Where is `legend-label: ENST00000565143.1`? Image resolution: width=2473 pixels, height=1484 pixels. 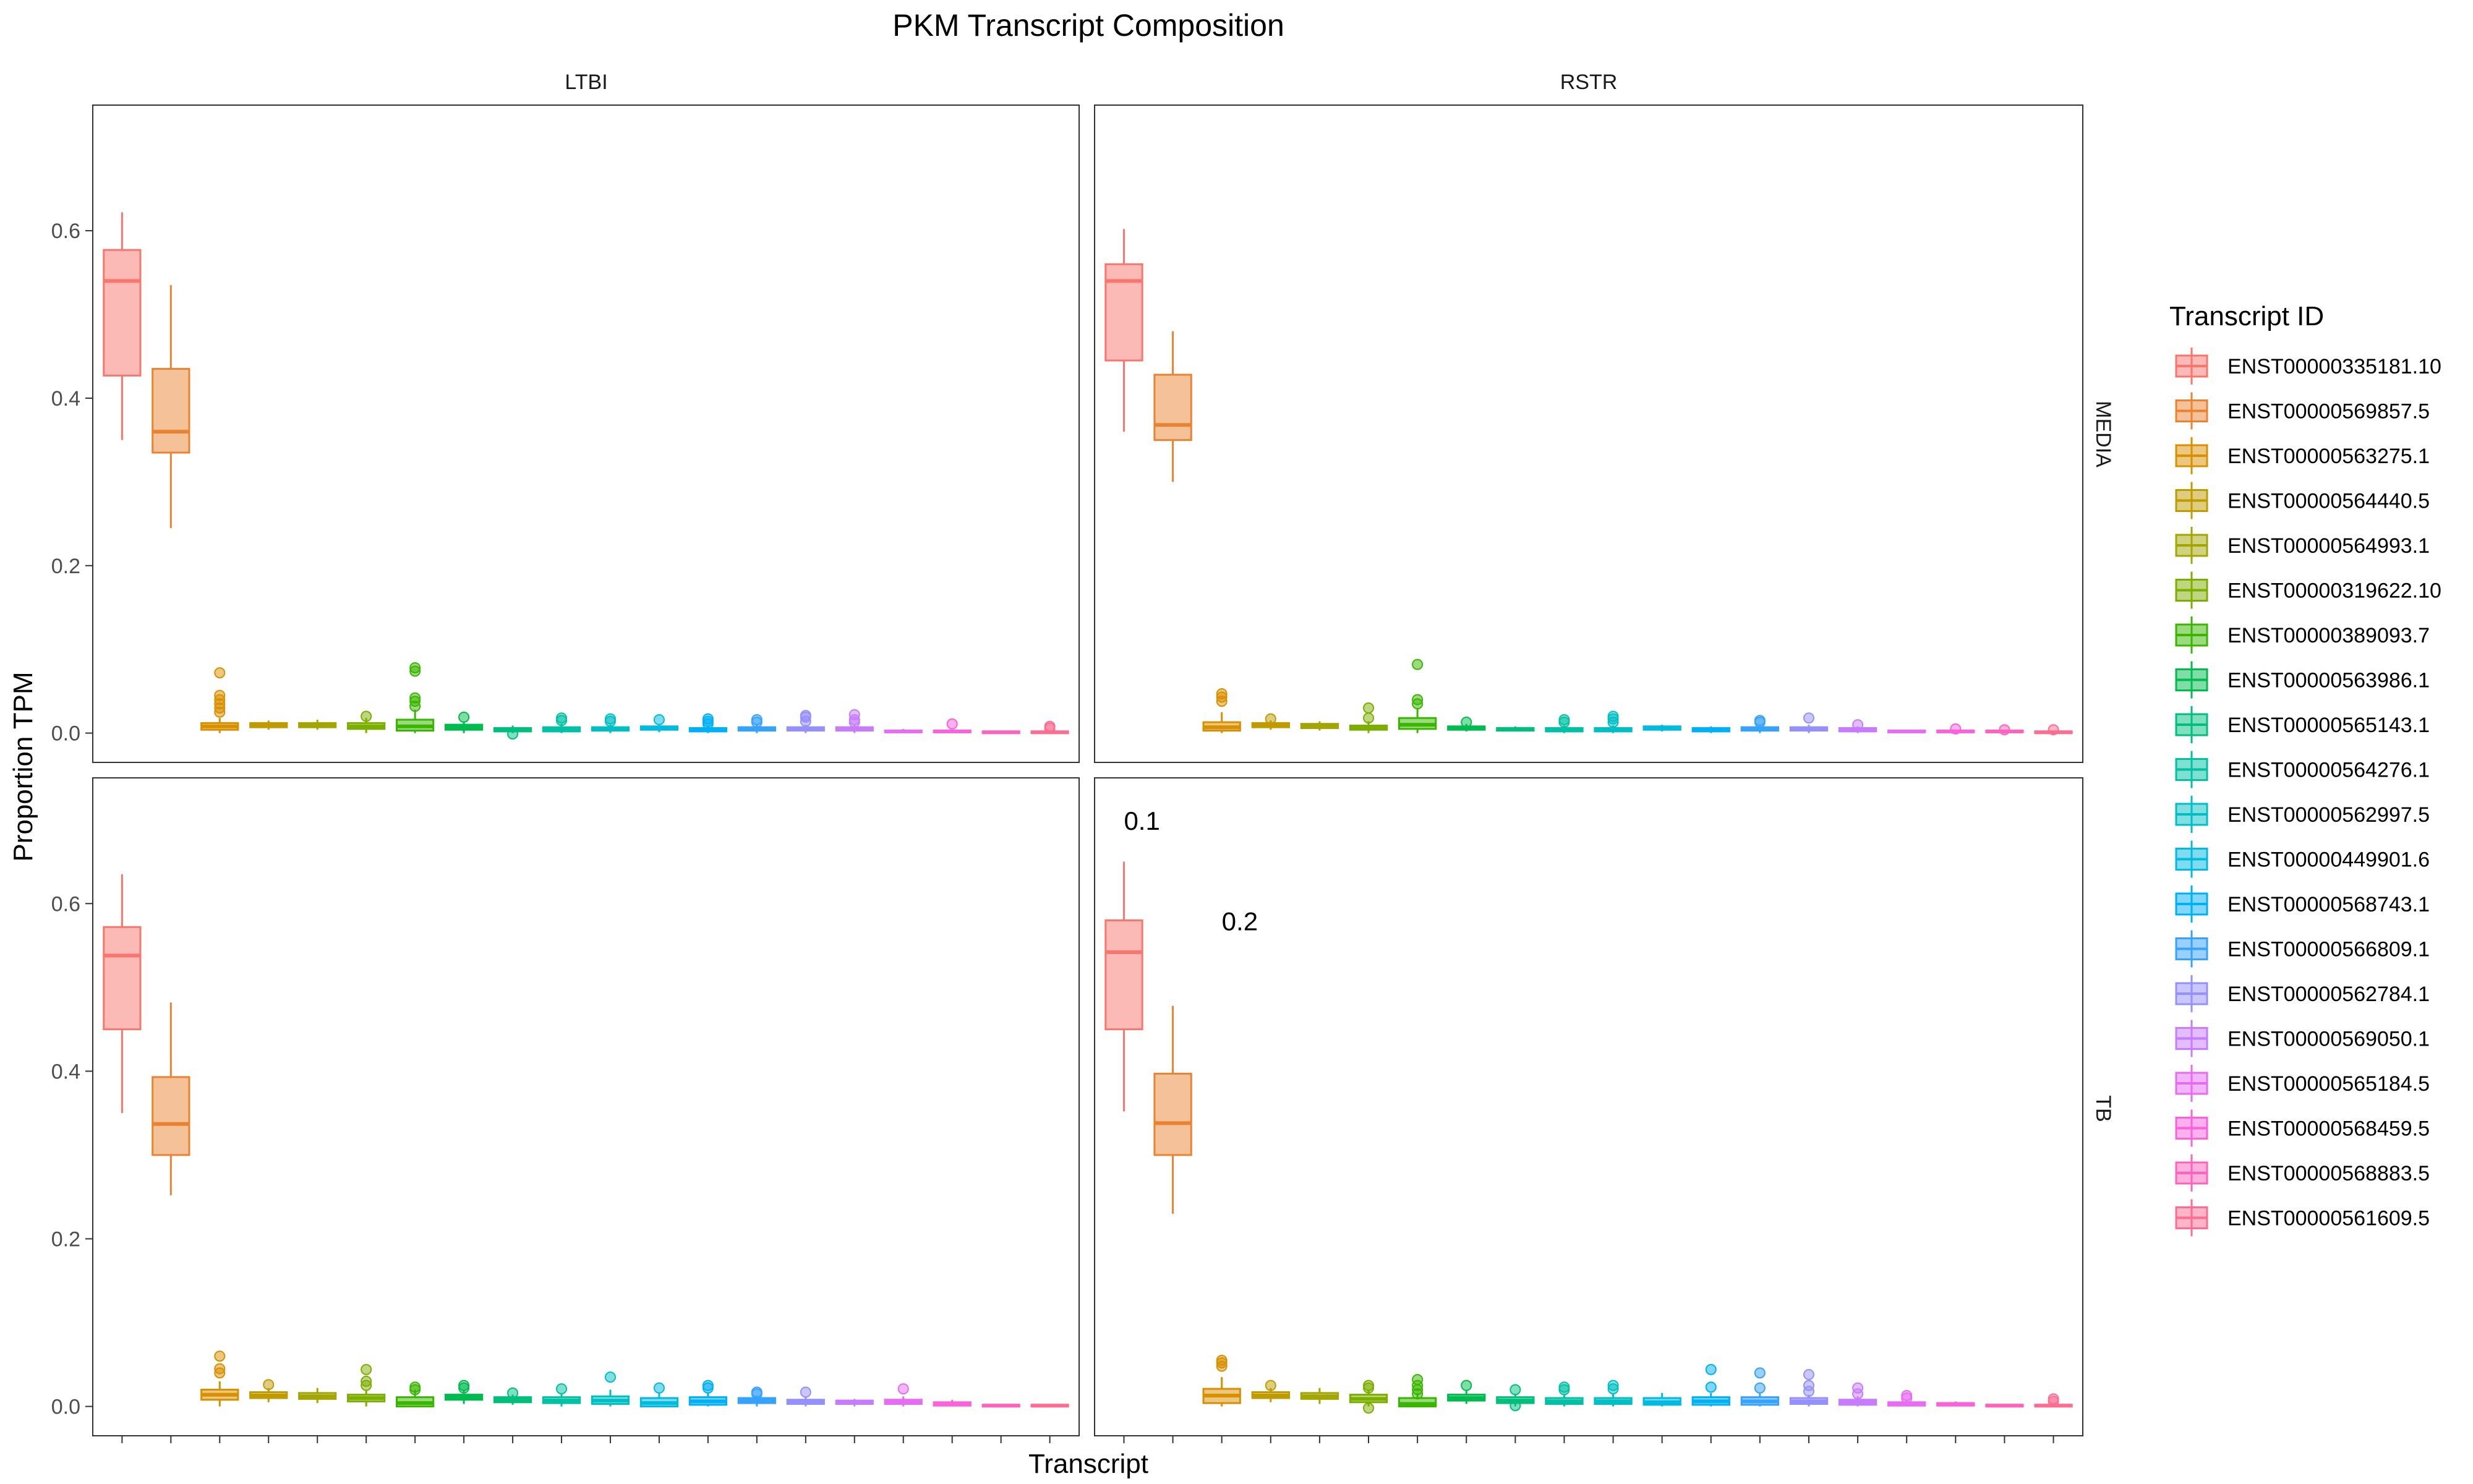
legend-label: ENST00000565143.1 is located at coordinates (2328, 725).